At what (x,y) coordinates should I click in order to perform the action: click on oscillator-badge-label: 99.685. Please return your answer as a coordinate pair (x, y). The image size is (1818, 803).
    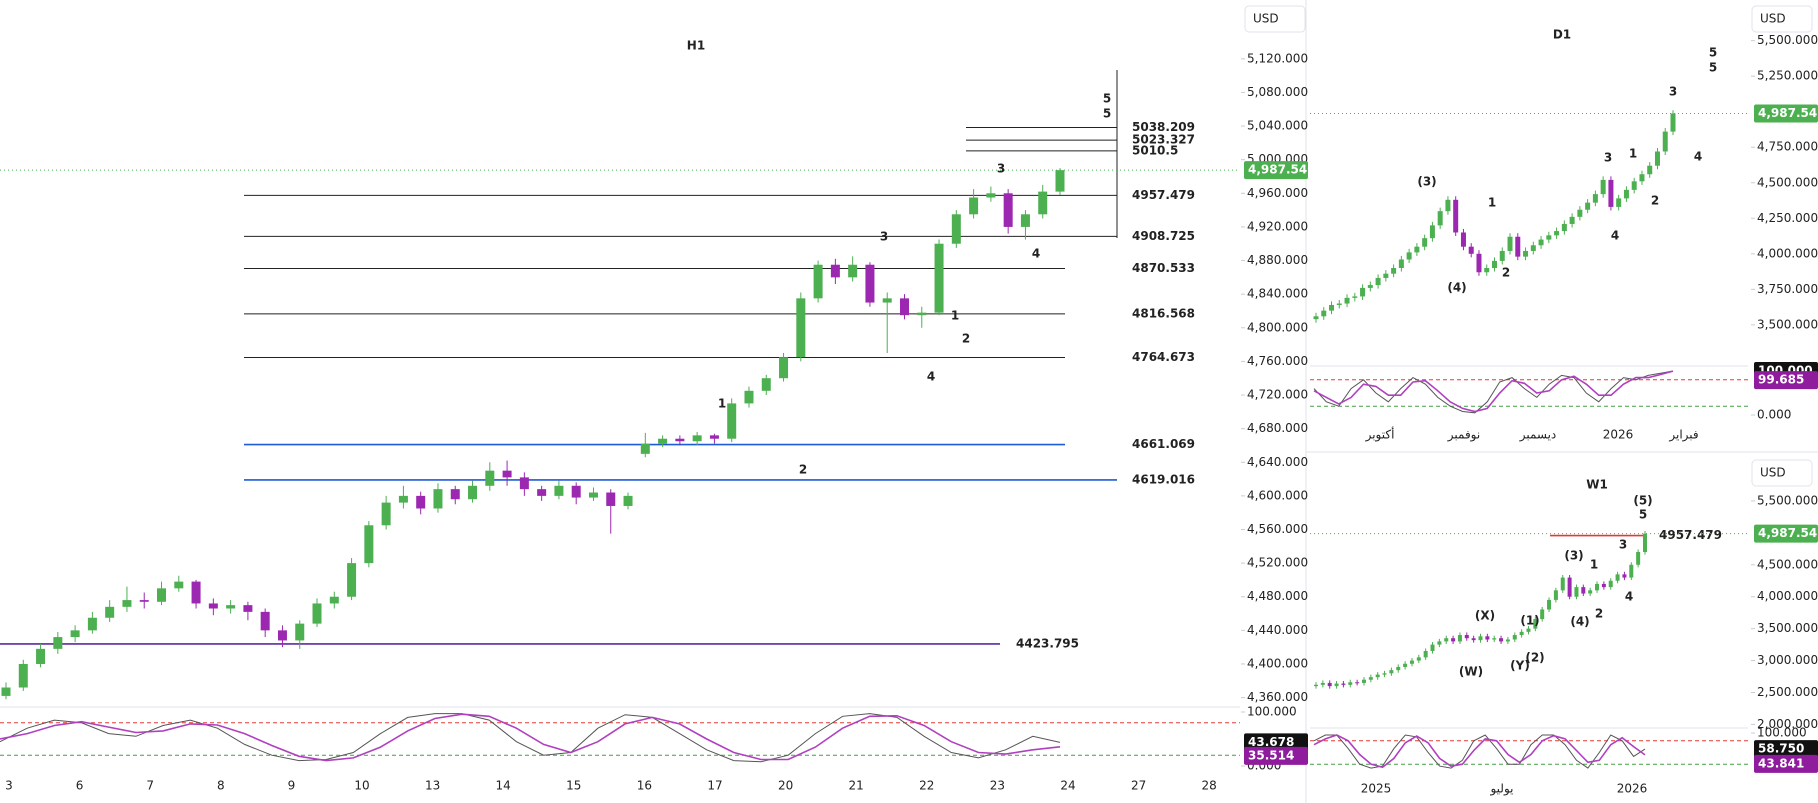
    Looking at the image, I should click on (1781, 380).